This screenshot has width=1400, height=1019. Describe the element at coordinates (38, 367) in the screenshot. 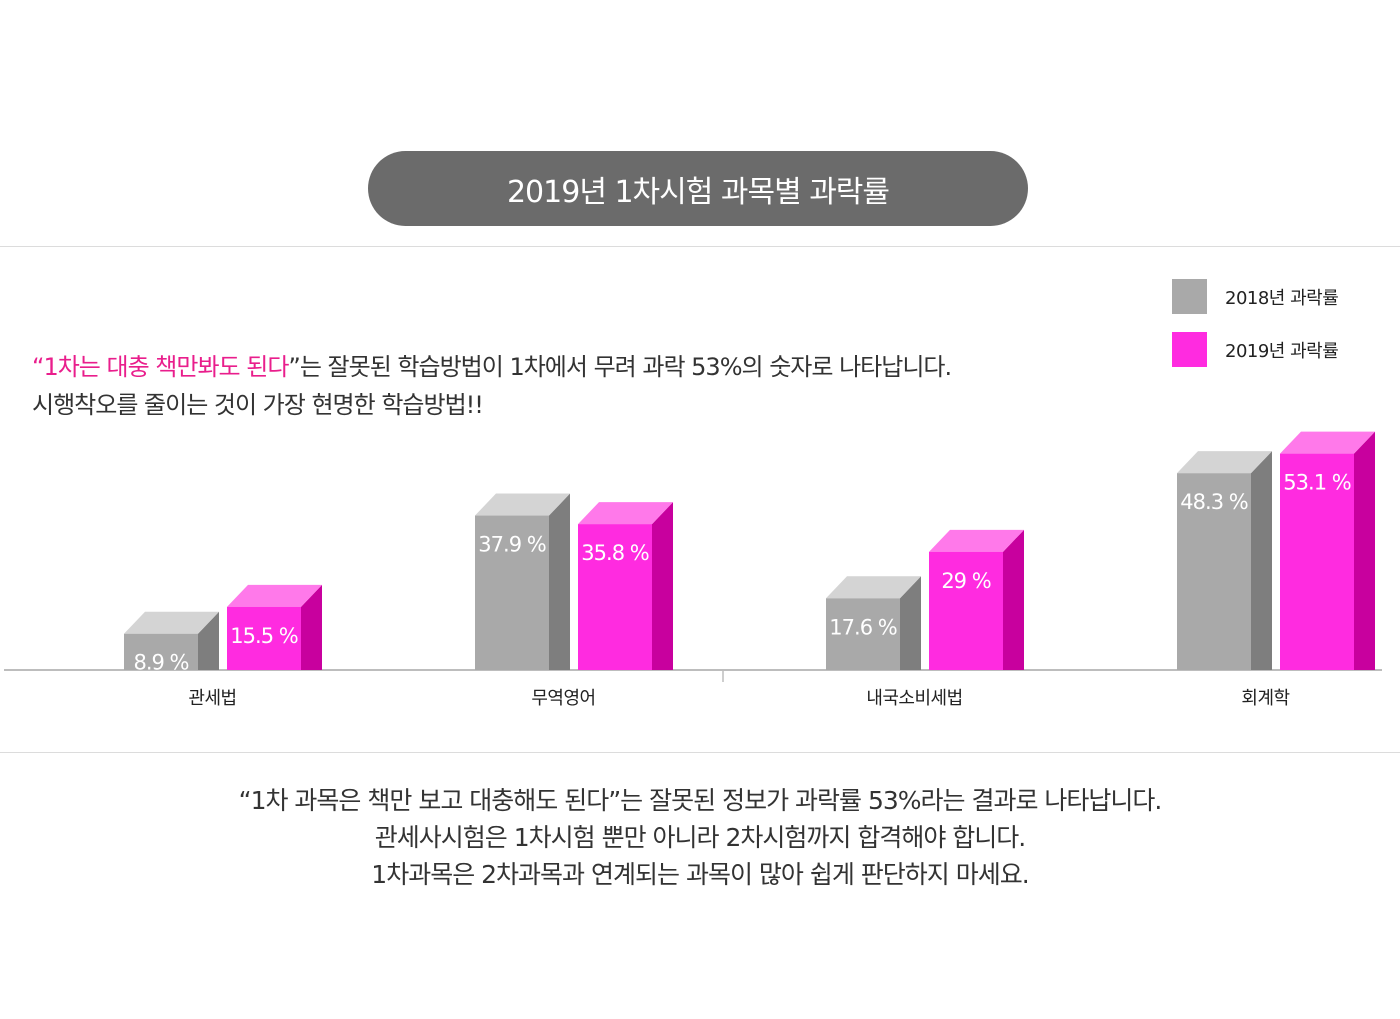

I see `headline-open-quote: “` at that location.